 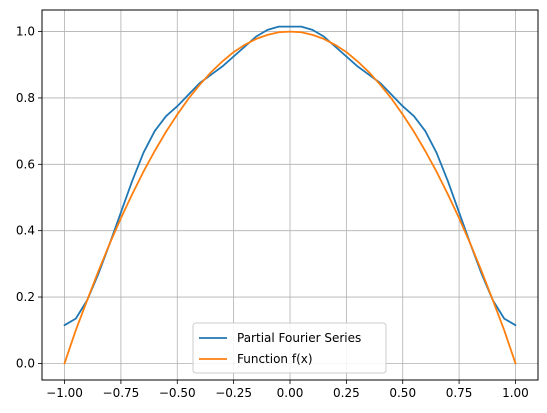 I want to click on x-tick-label: −0.25, so click(x=233, y=393).